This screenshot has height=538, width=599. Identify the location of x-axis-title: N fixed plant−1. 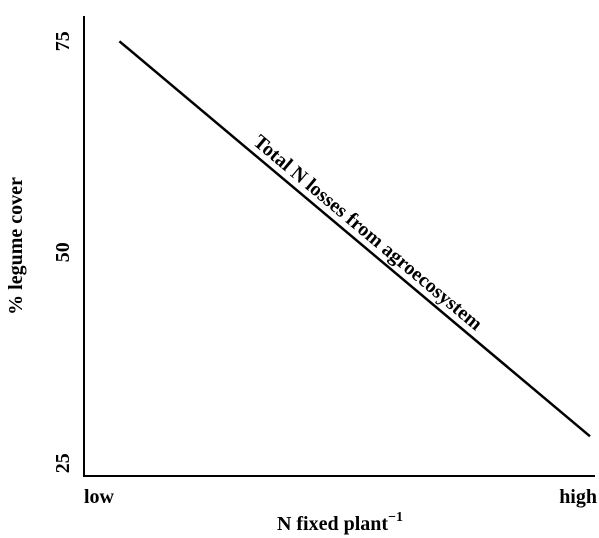
(340, 522).